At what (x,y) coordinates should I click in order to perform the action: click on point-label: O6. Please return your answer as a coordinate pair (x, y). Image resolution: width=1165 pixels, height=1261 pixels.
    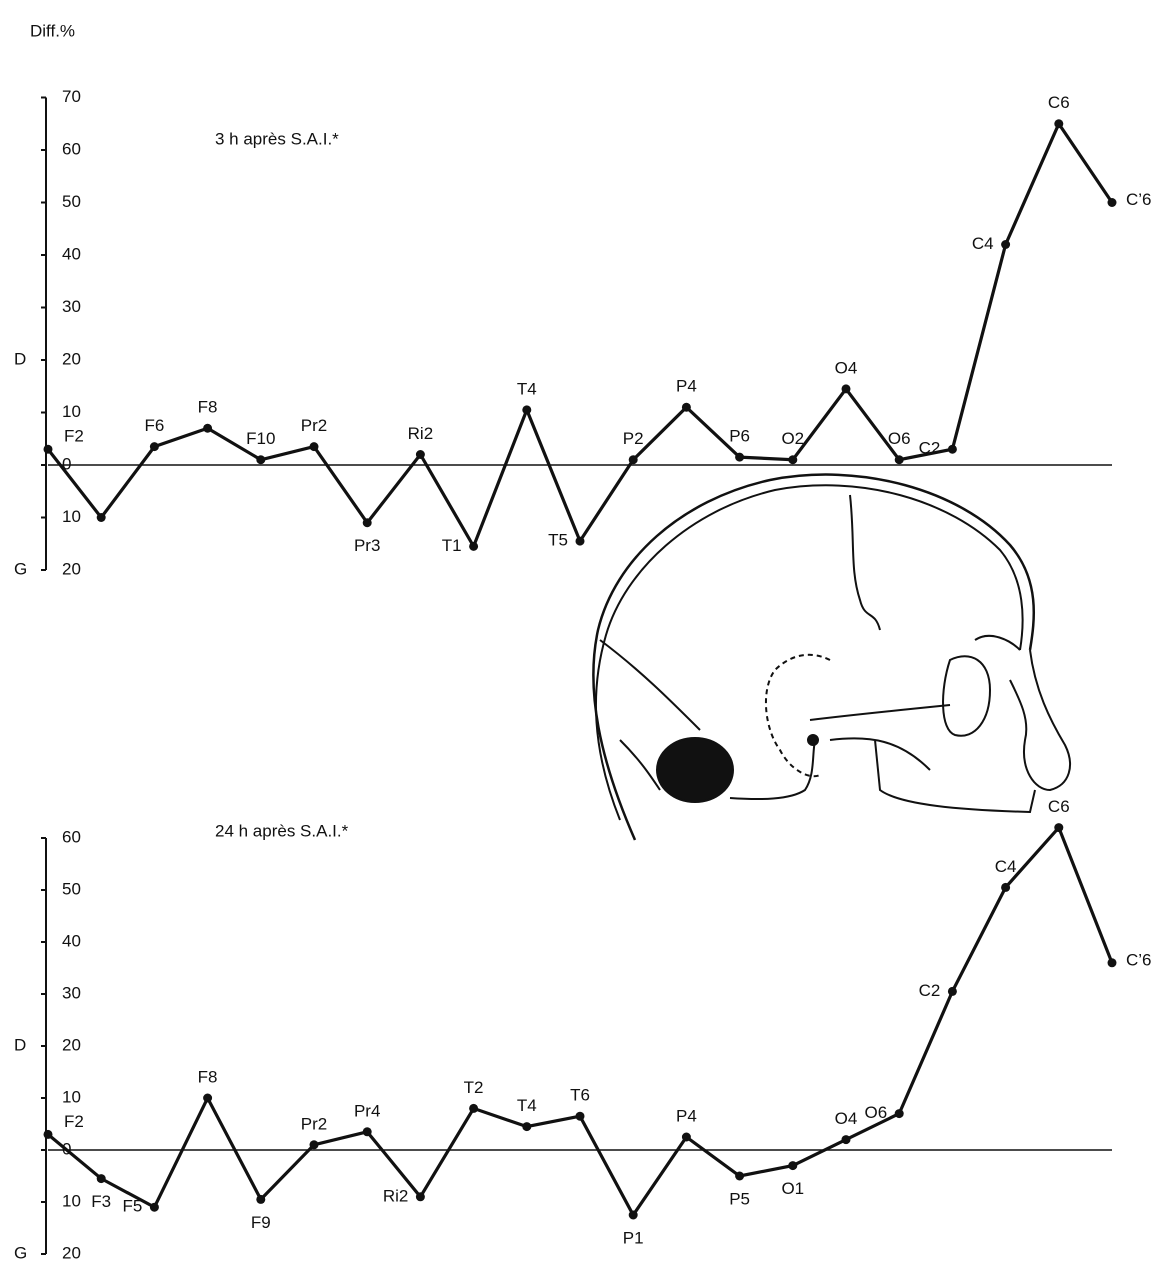
    Looking at the image, I should click on (876, 1112).